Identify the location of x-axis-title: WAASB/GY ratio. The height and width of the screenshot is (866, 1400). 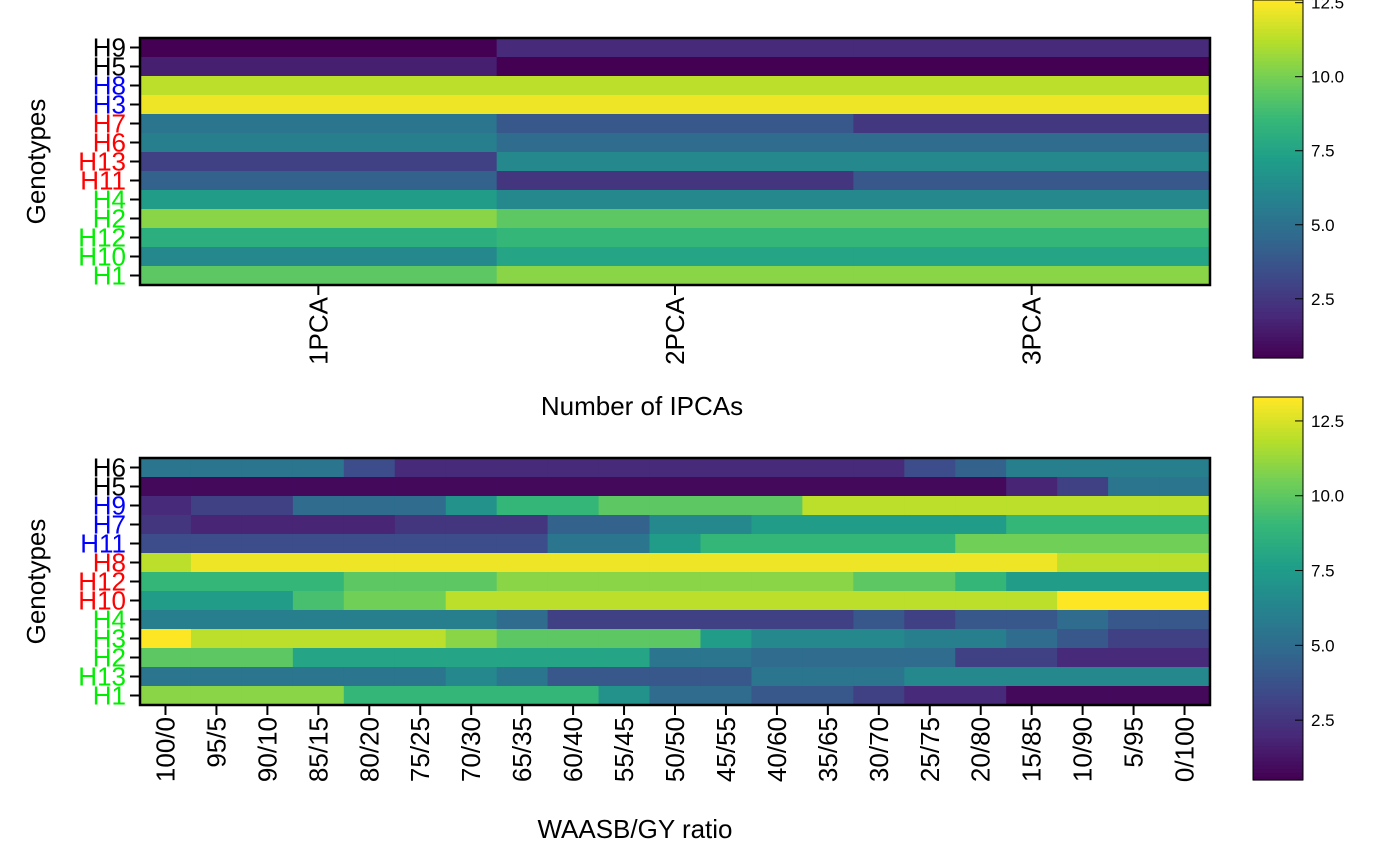
(634, 829).